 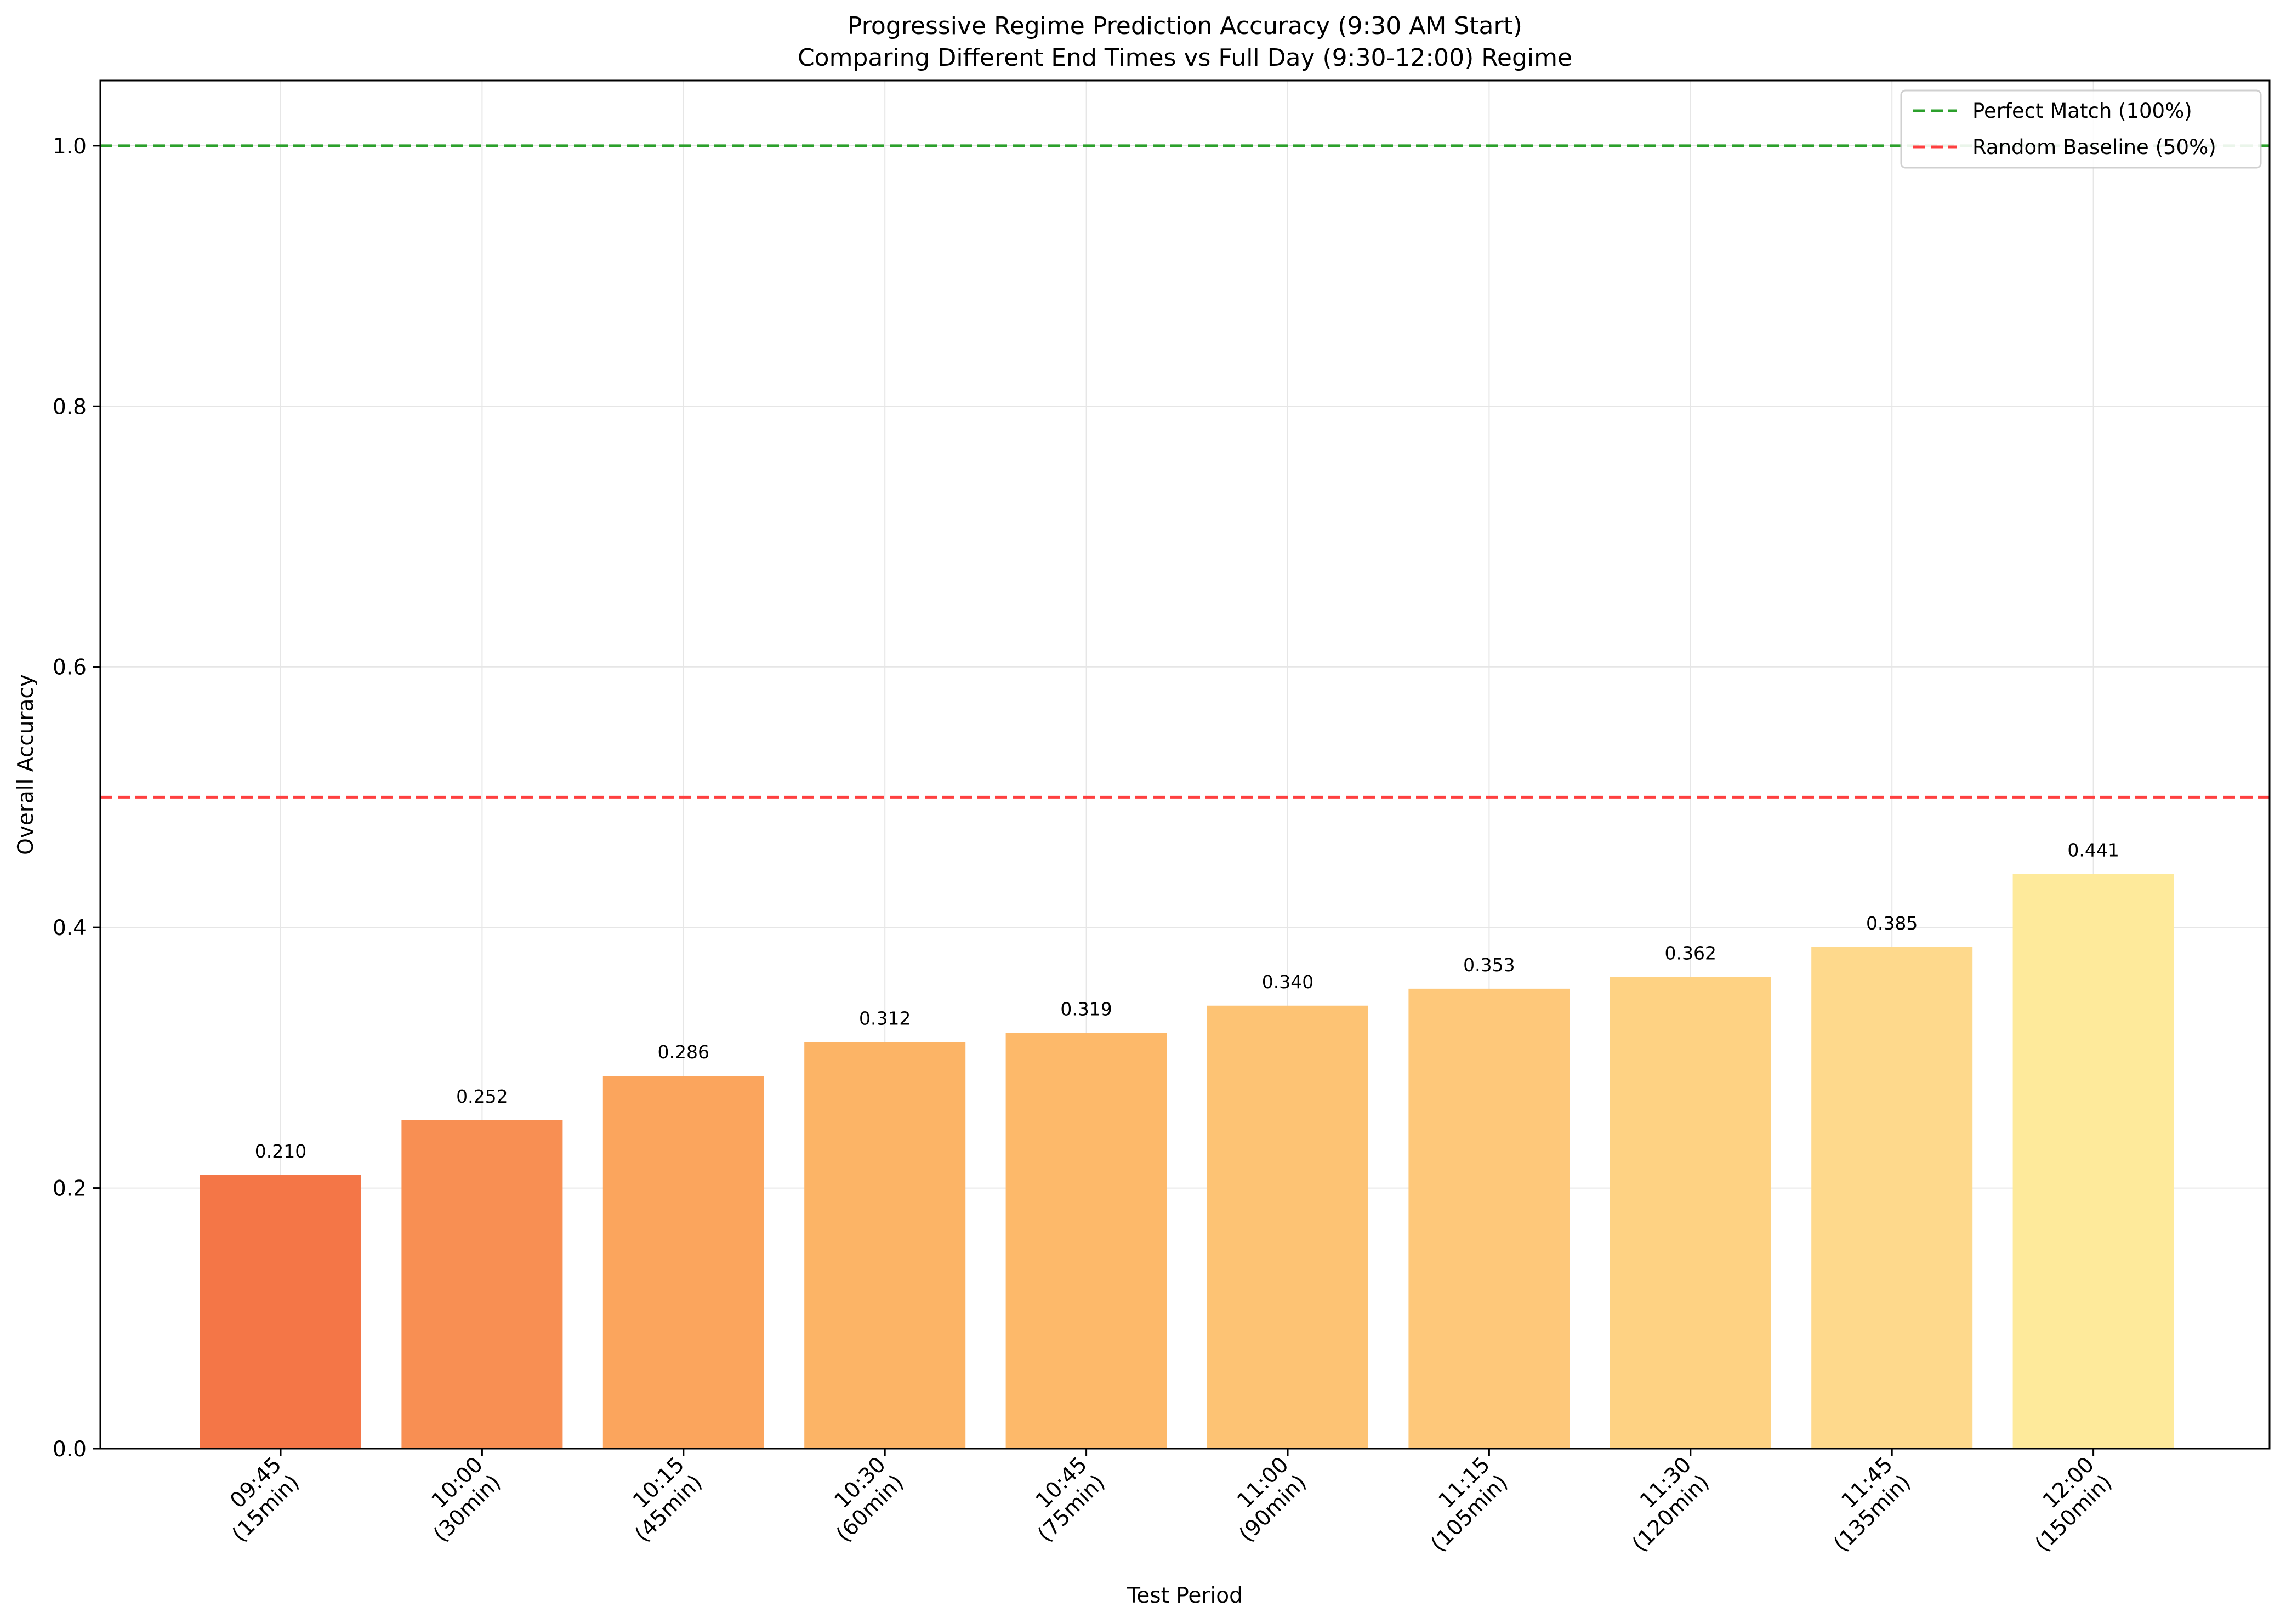 What do you see at coordinates (2093, 850) in the screenshot?
I see `bar-value-label: 0.441` at bounding box center [2093, 850].